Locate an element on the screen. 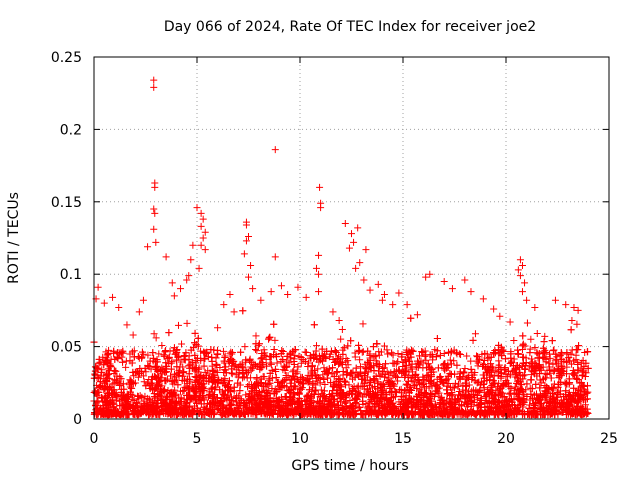 This screenshot has width=640, height=480. x-axis-label: GPS time / hours is located at coordinates (349, 466).